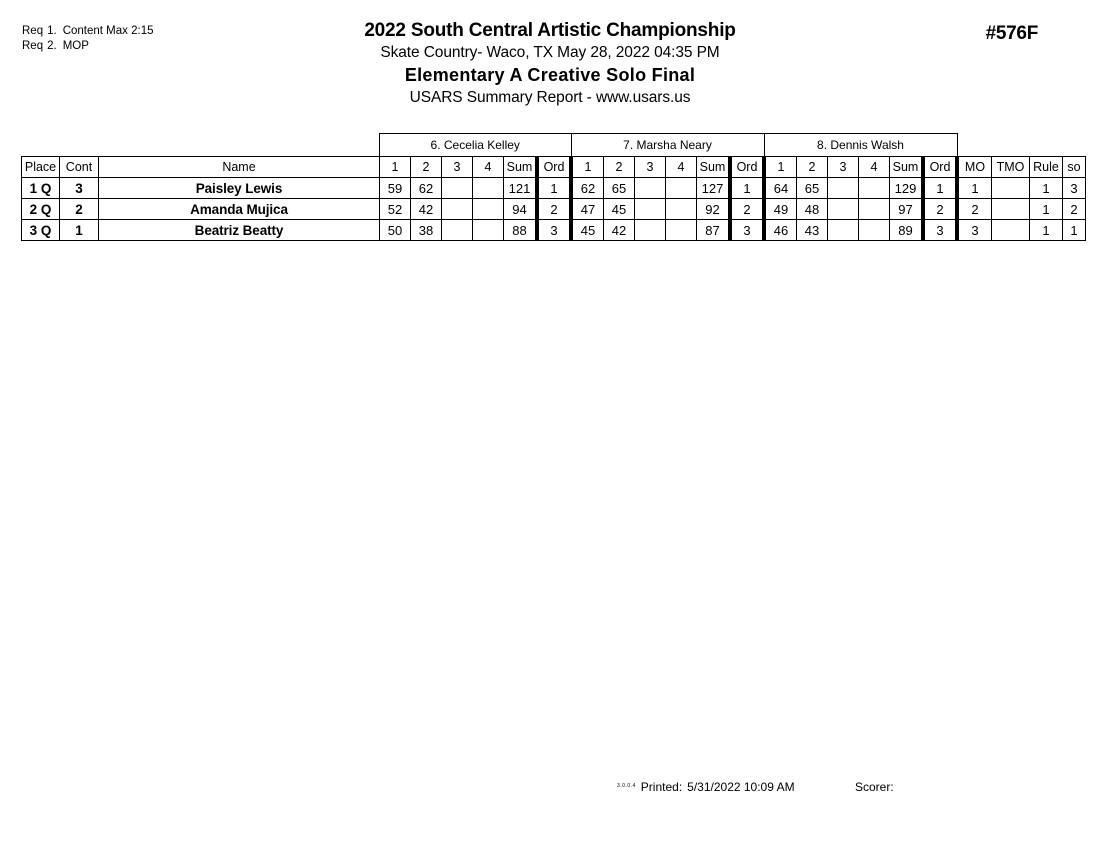 Image resolution: width=1100 pixels, height=850 pixels. Describe the element at coordinates (874, 167) in the screenshot. I see `col-header-j3-s4: 4` at that location.